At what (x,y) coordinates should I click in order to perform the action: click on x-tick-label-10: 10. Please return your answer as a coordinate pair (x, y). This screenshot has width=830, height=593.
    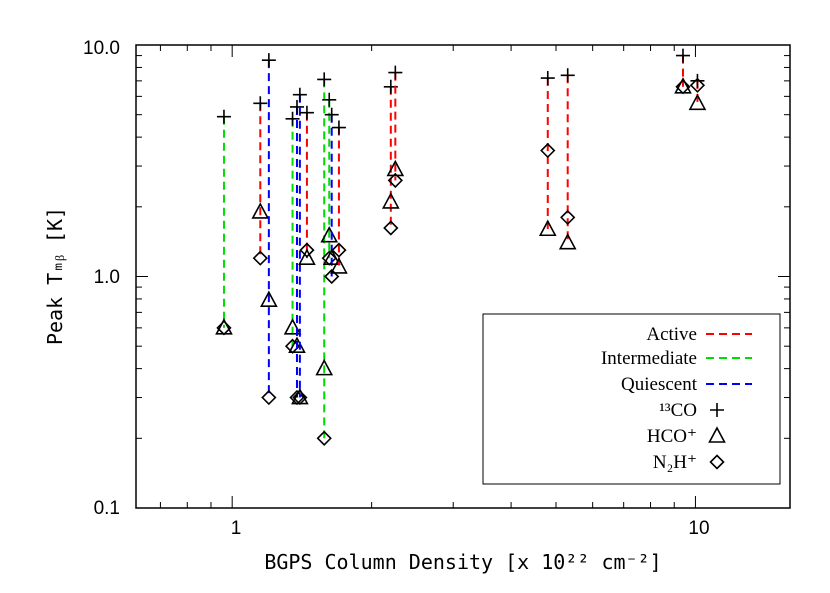
    Looking at the image, I should click on (698, 528).